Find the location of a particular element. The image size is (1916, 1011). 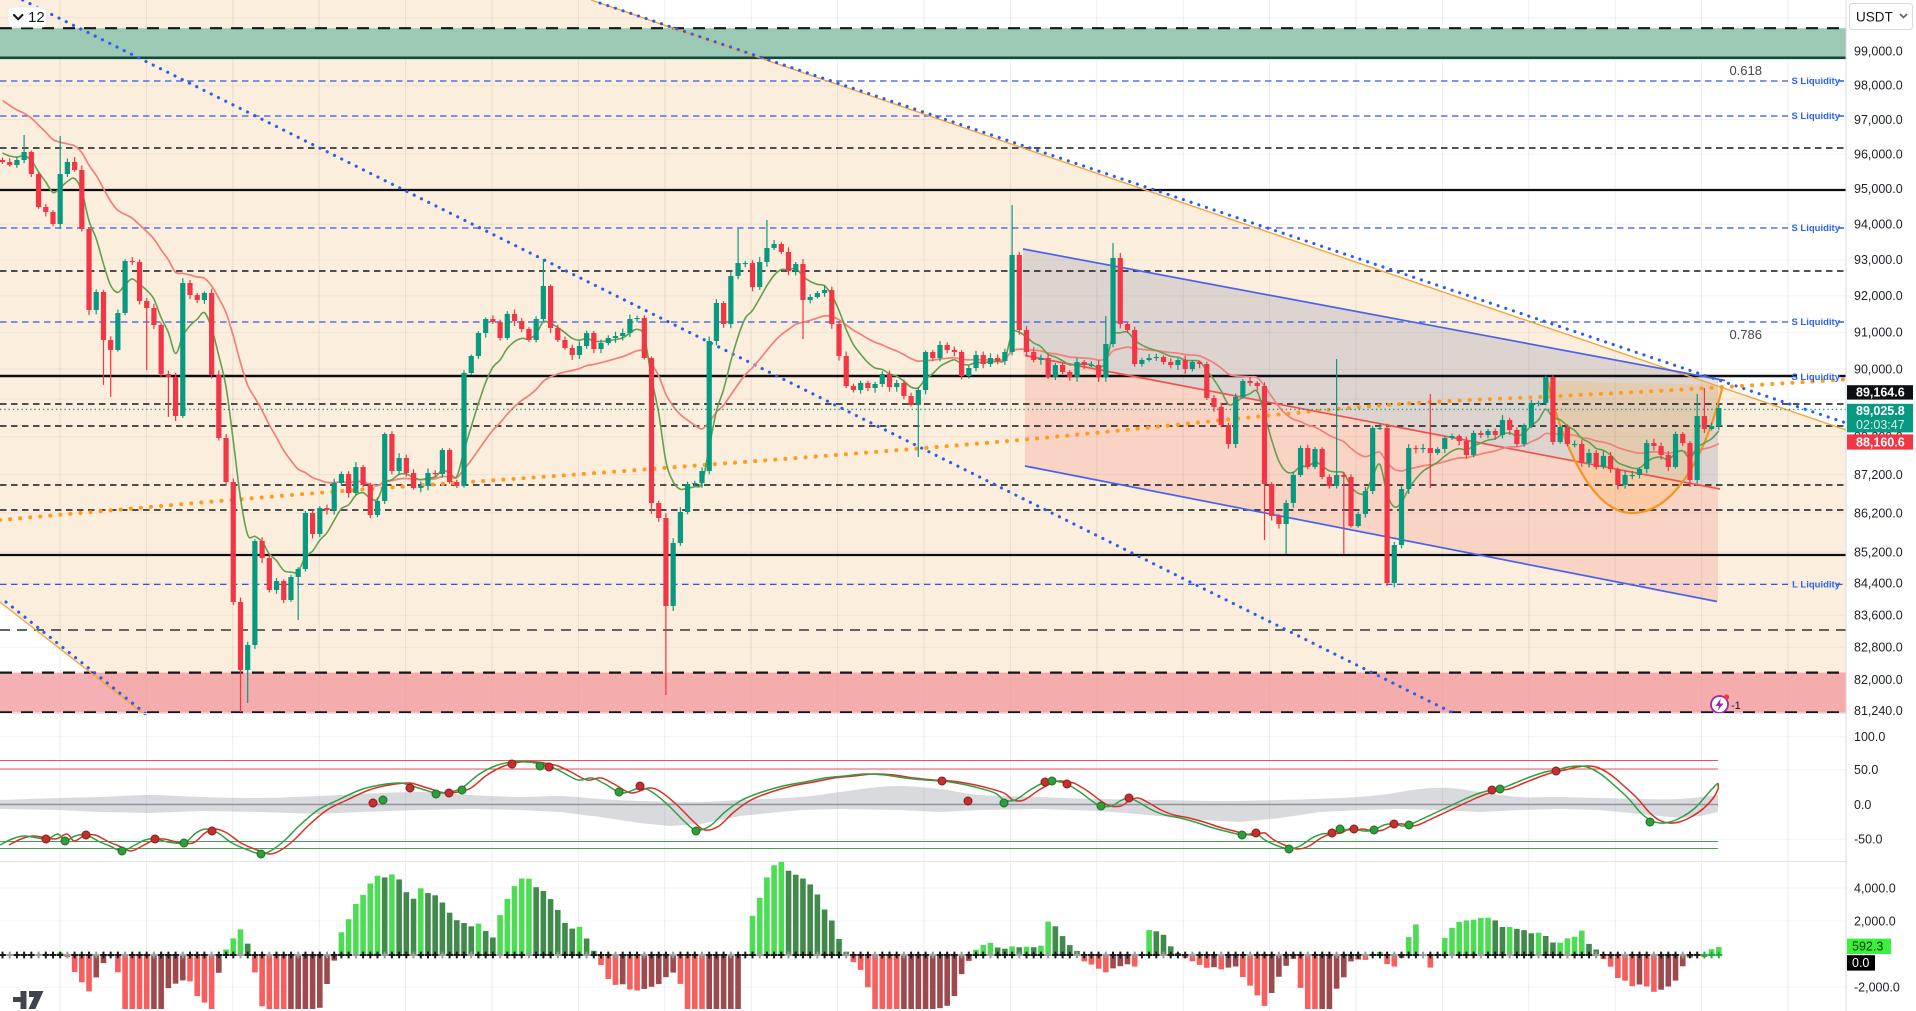

svg-text: 89,164.6 is located at coordinates (1880, 393).